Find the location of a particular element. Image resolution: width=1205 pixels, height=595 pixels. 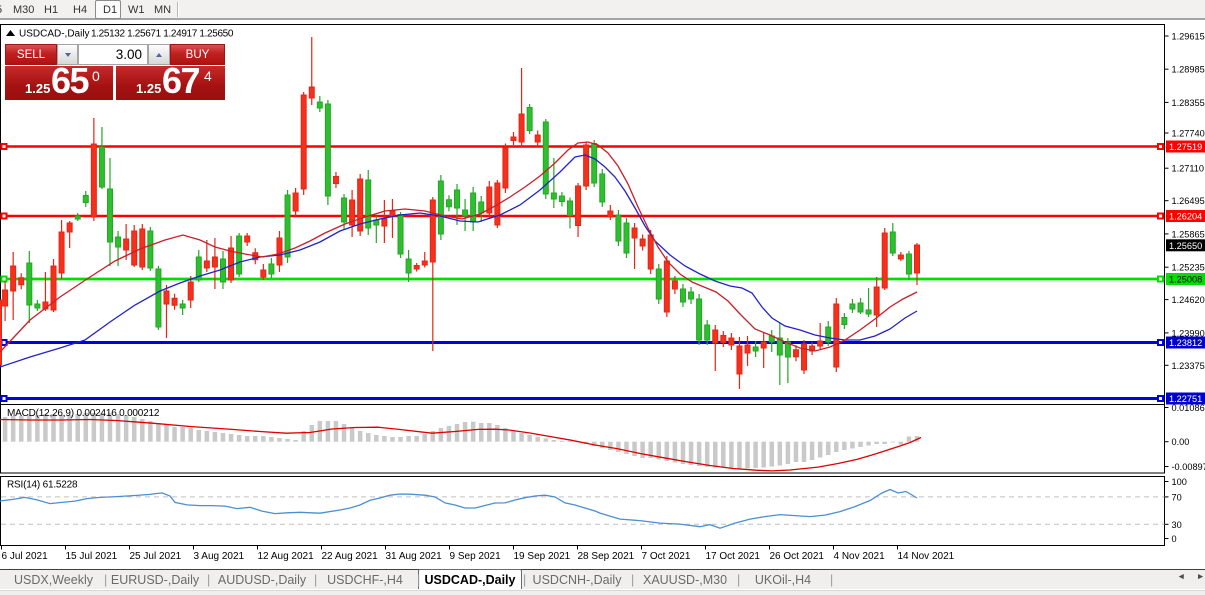

svg-text: 14 Nov 2021 is located at coordinates (926, 556).